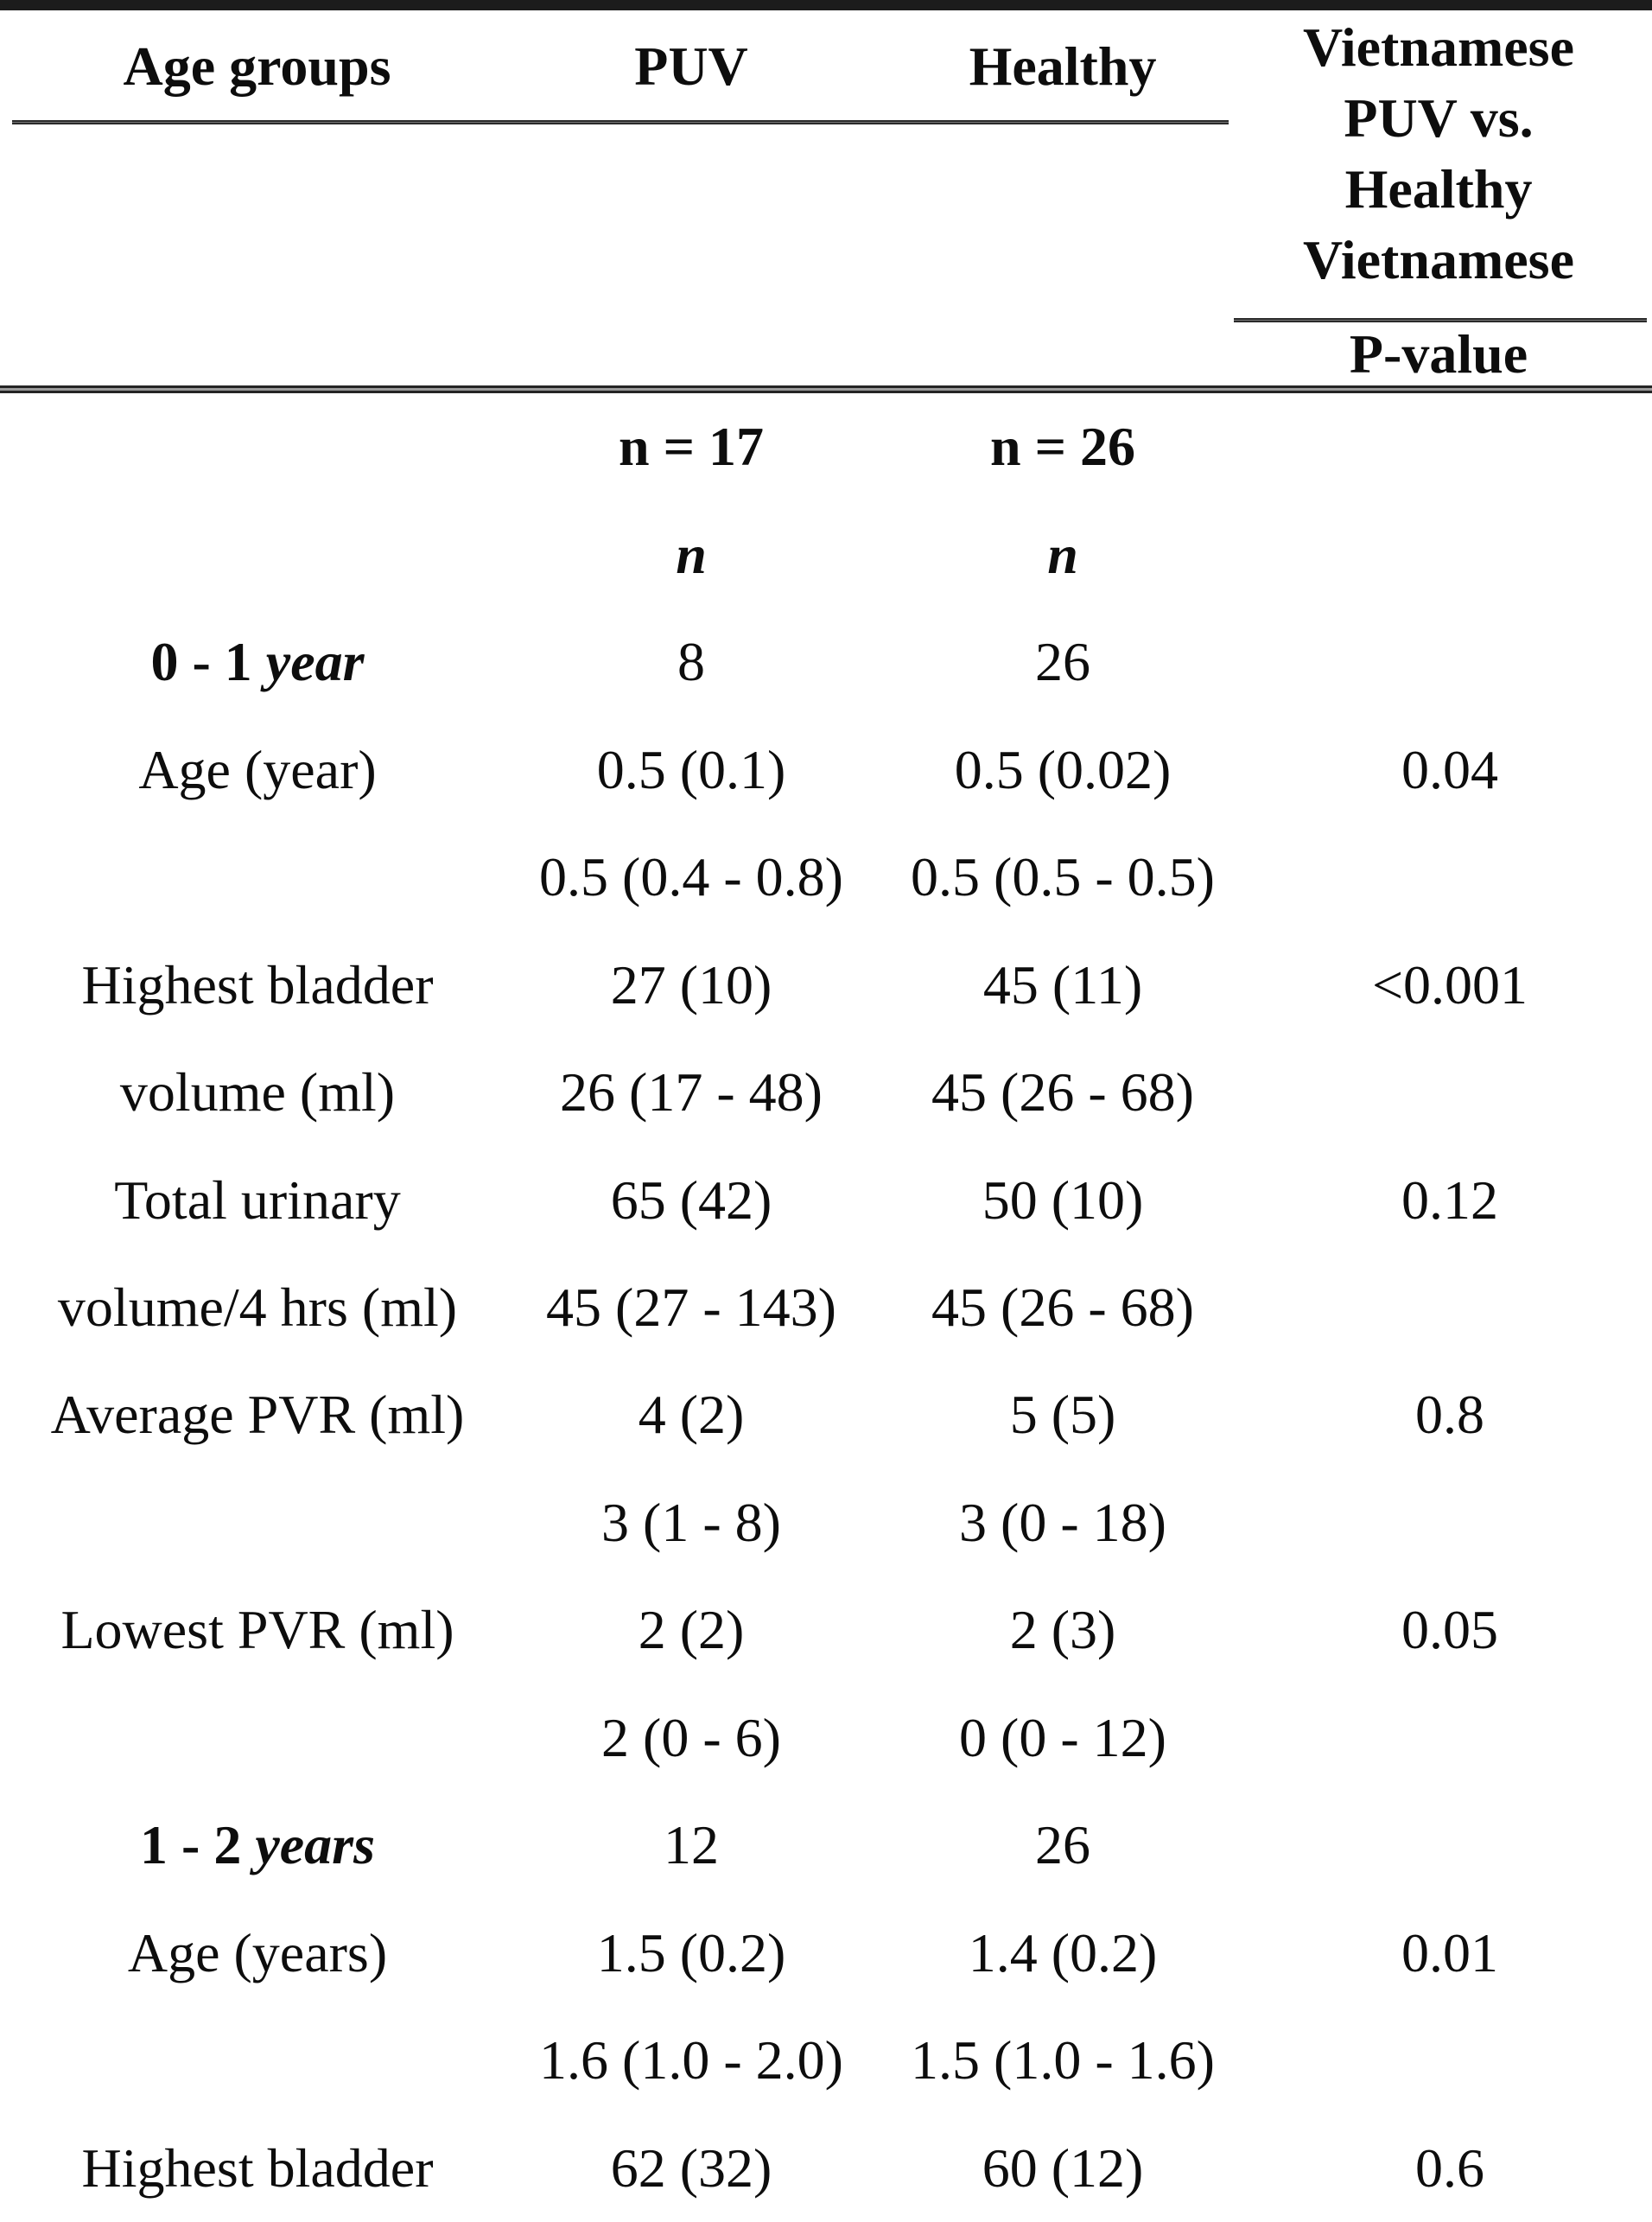 This screenshot has height=2222, width=1652. What do you see at coordinates (692, 554) in the screenshot?
I see `cell-puv: n` at bounding box center [692, 554].